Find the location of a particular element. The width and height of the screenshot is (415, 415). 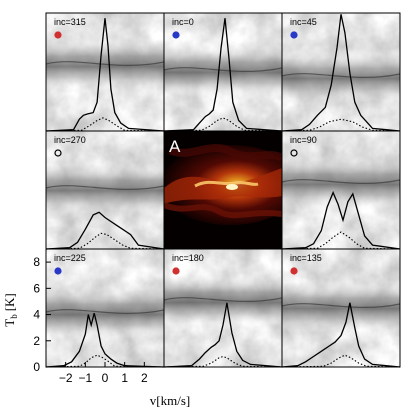

y-tick-label: 0 is located at coordinates (36, 367).